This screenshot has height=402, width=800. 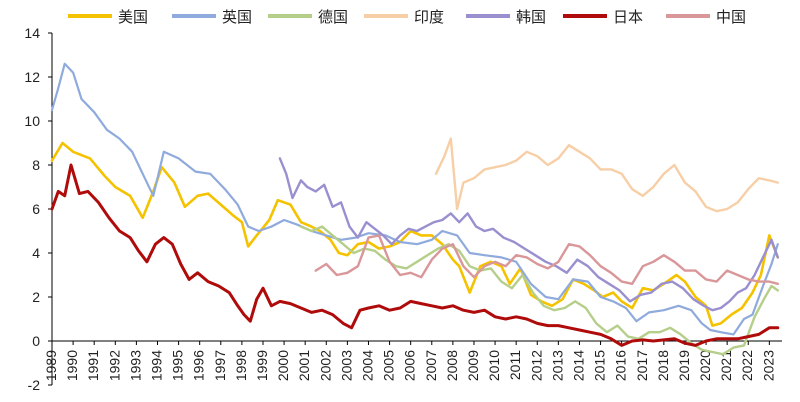 I want to click on x-tick-label: 2001, so click(x=304, y=365).